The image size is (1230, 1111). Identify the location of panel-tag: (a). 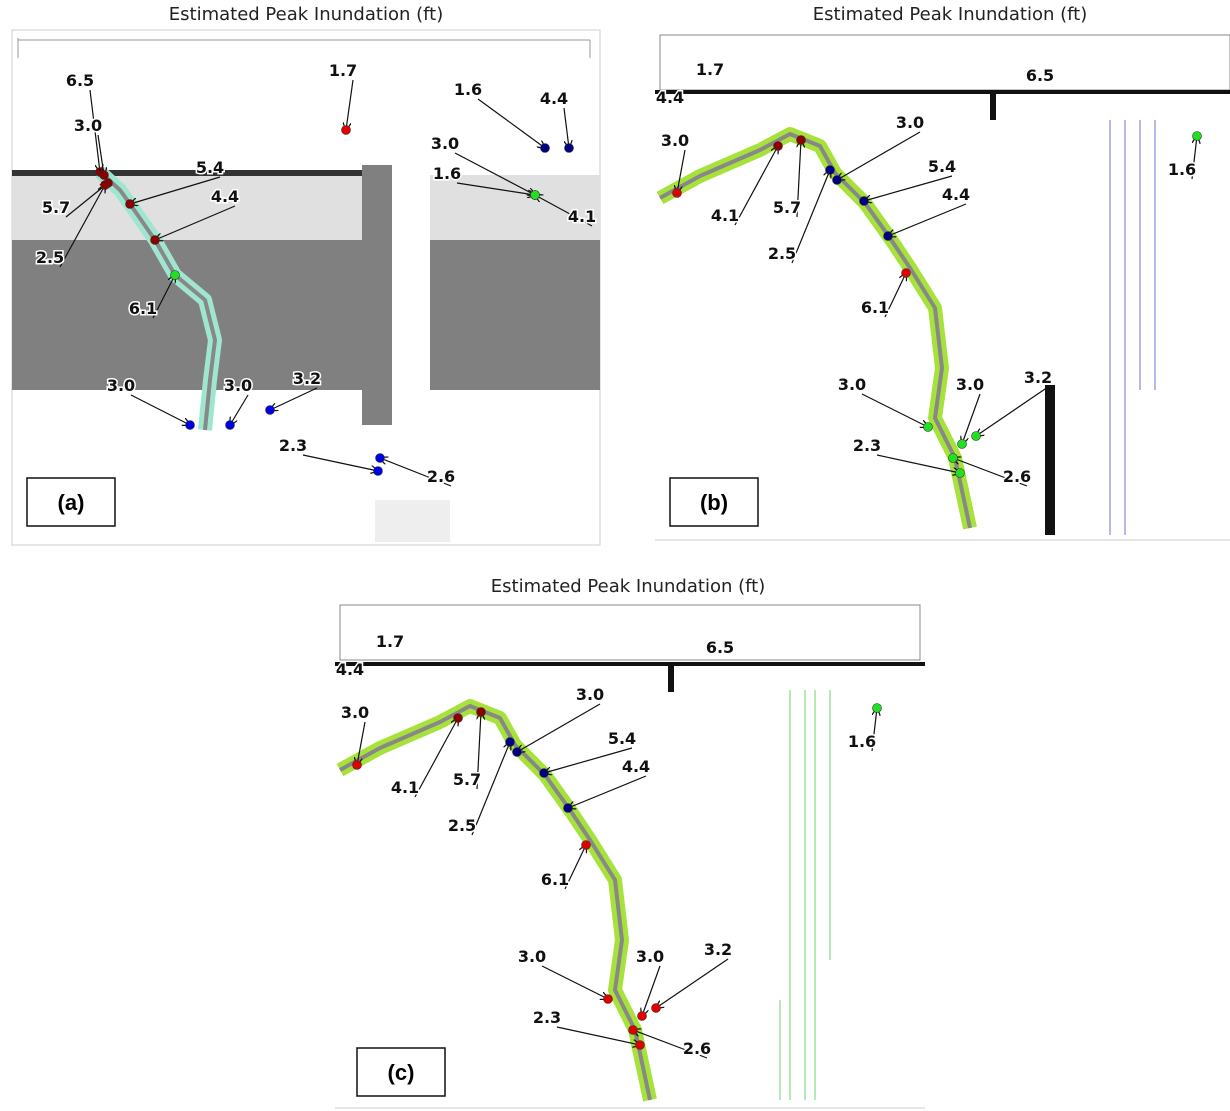
(71, 502).